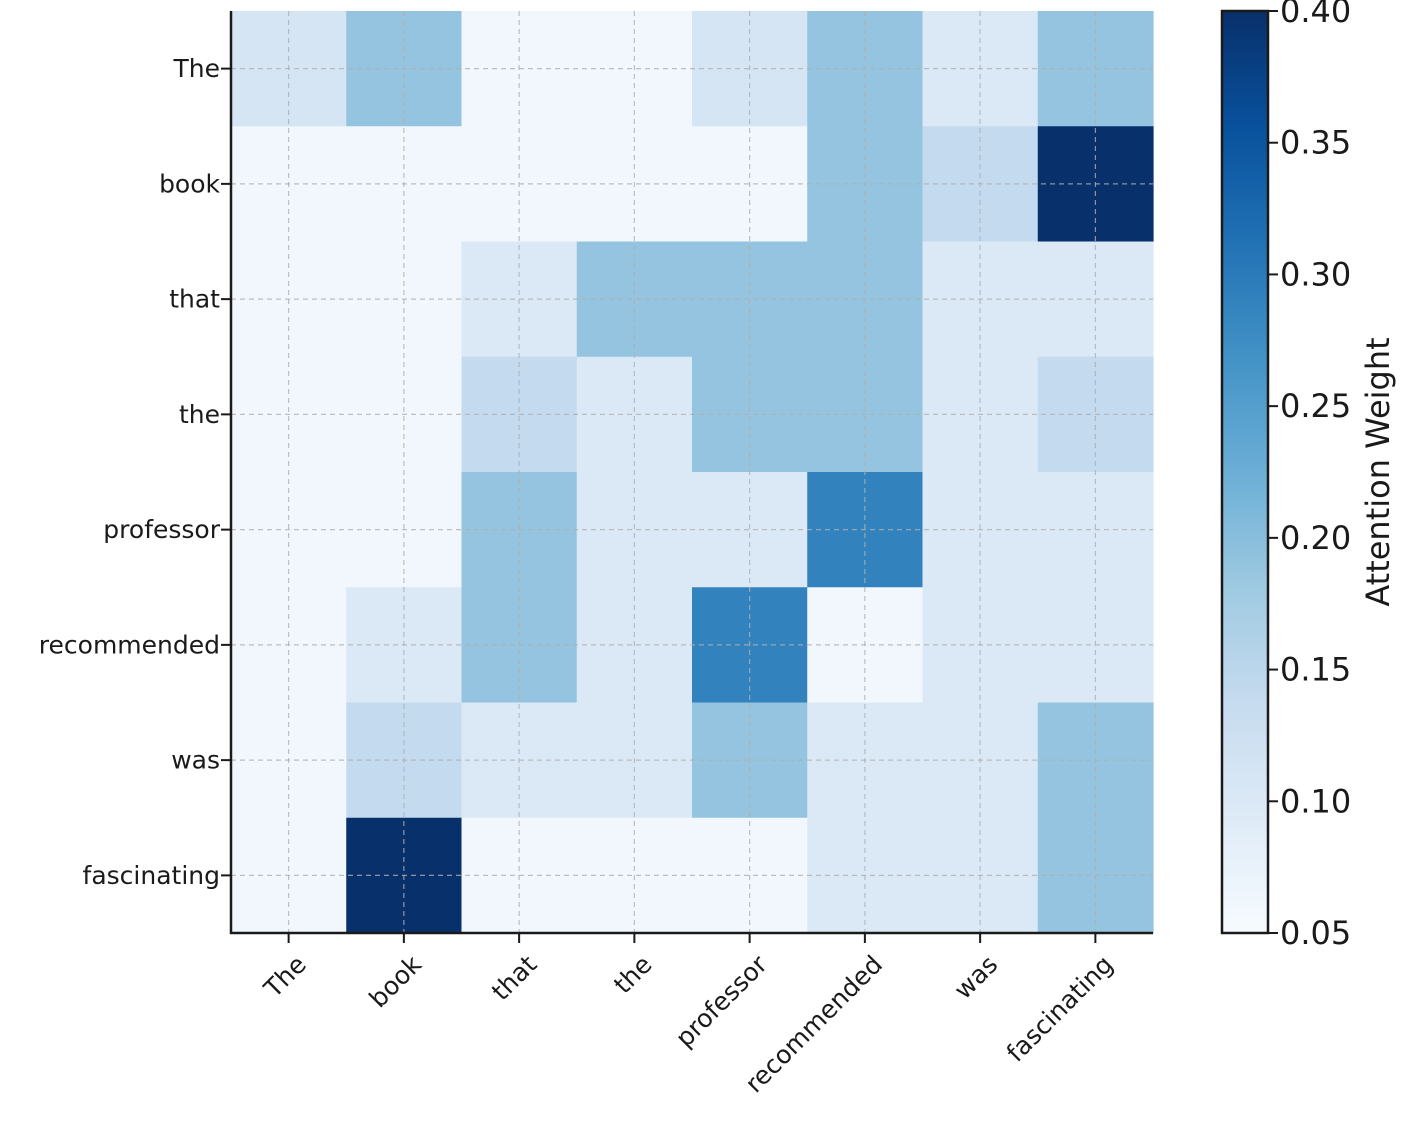  What do you see at coordinates (151, 875) in the screenshot?
I see `y-tick-label-fascinating: fascinating` at bounding box center [151, 875].